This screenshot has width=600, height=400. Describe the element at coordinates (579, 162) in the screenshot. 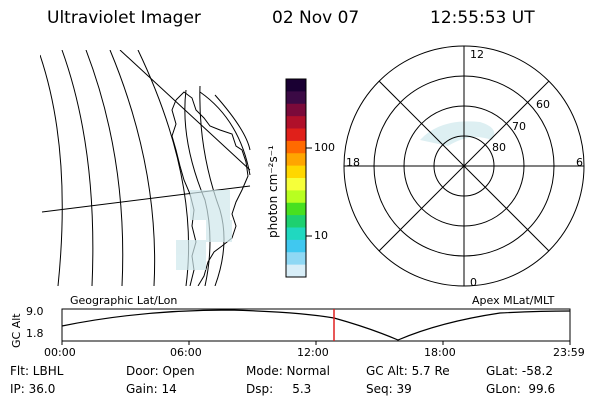

I see `mlt-6-label: 6` at that location.